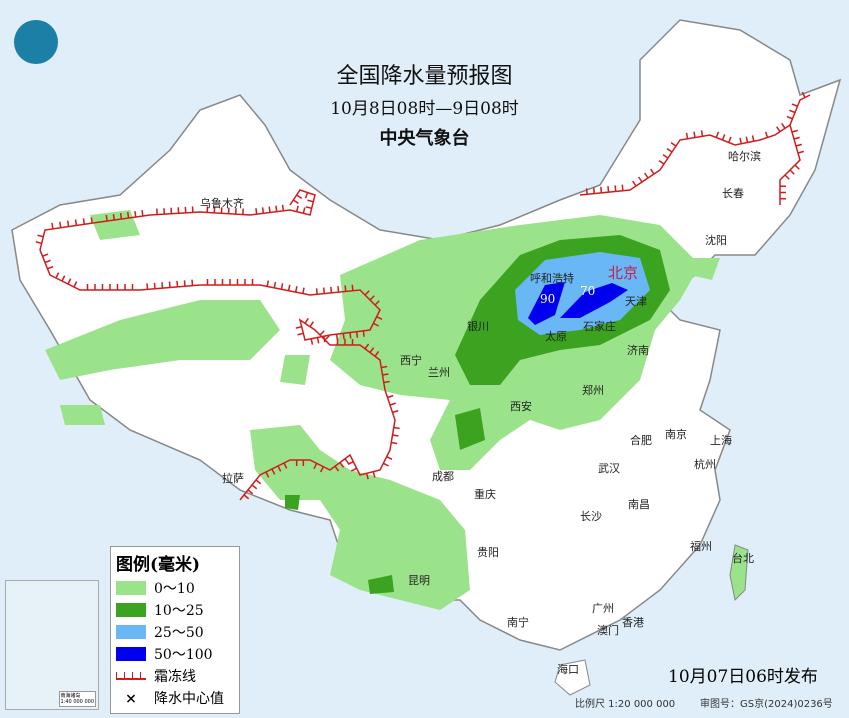 The width and height of the screenshot is (849, 718). What do you see at coordinates (739, 573) in the screenshot?
I see `taiwan-island` at bounding box center [739, 573].